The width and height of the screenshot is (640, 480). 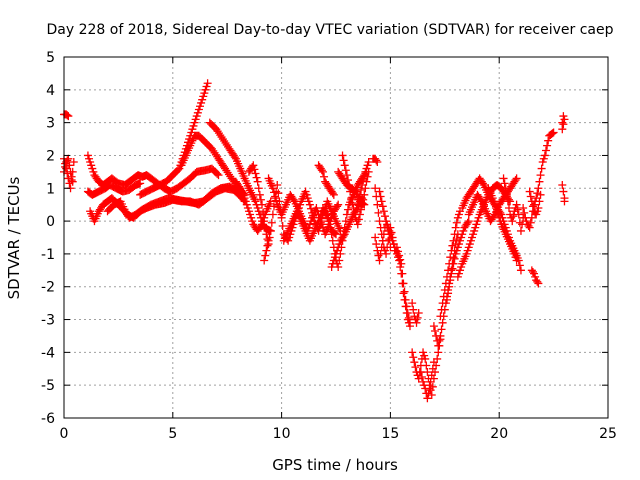 What do you see at coordinates (50, 156) in the screenshot?
I see `y-tick-label: 2` at bounding box center [50, 156].